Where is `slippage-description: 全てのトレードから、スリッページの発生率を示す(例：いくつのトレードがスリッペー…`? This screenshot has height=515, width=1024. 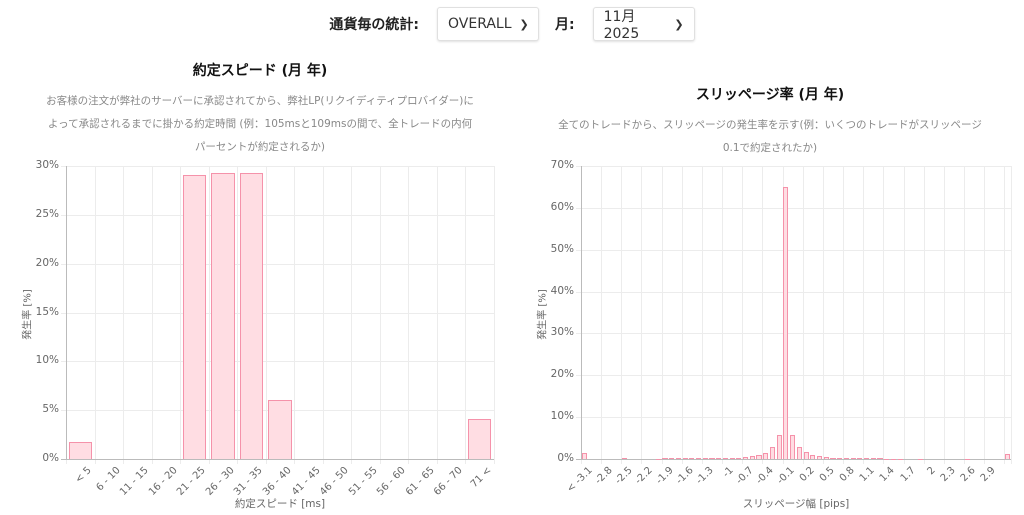
slippage-description: 全てのトレードから、スリッページの発生率を示す(例：いくつのトレードがスリッペー… is located at coordinates (770, 136).